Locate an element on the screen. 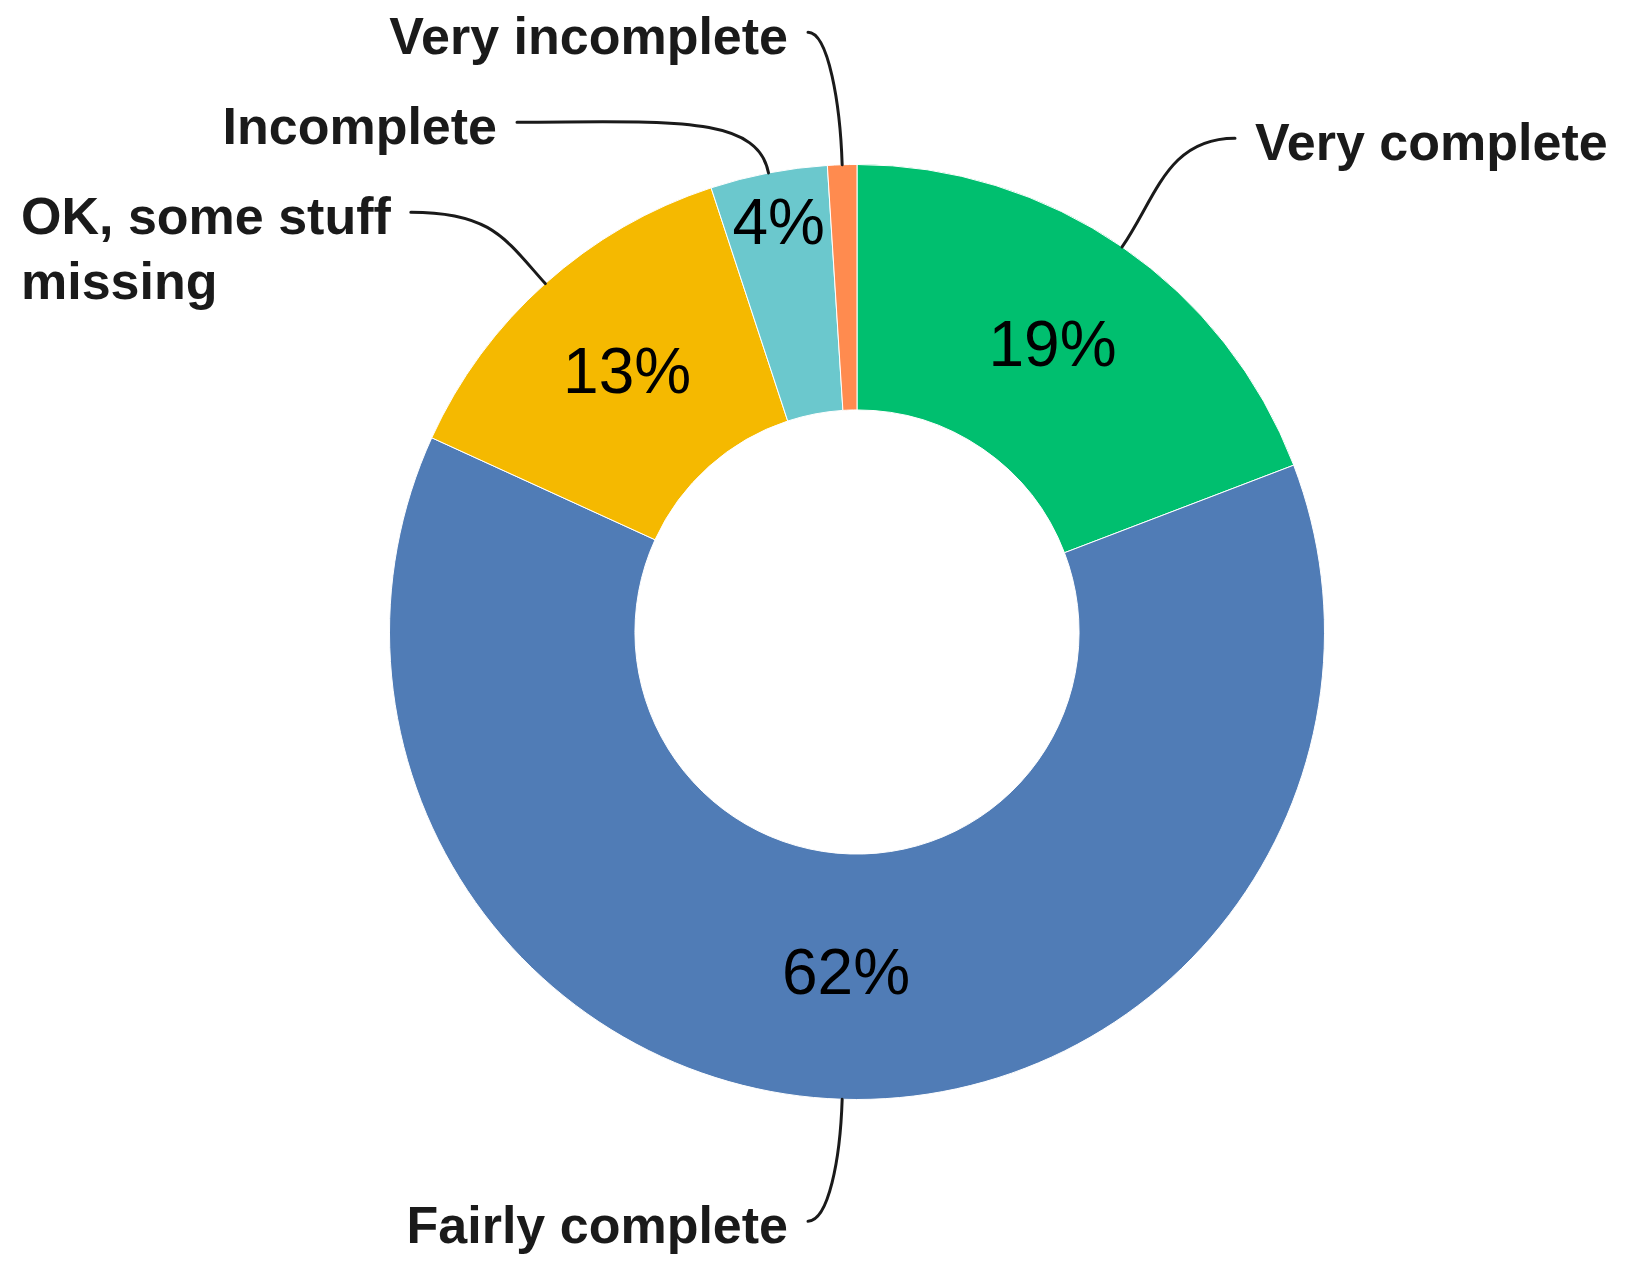 The width and height of the screenshot is (1632, 1261). data-label: 62% is located at coordinates (846, 972).